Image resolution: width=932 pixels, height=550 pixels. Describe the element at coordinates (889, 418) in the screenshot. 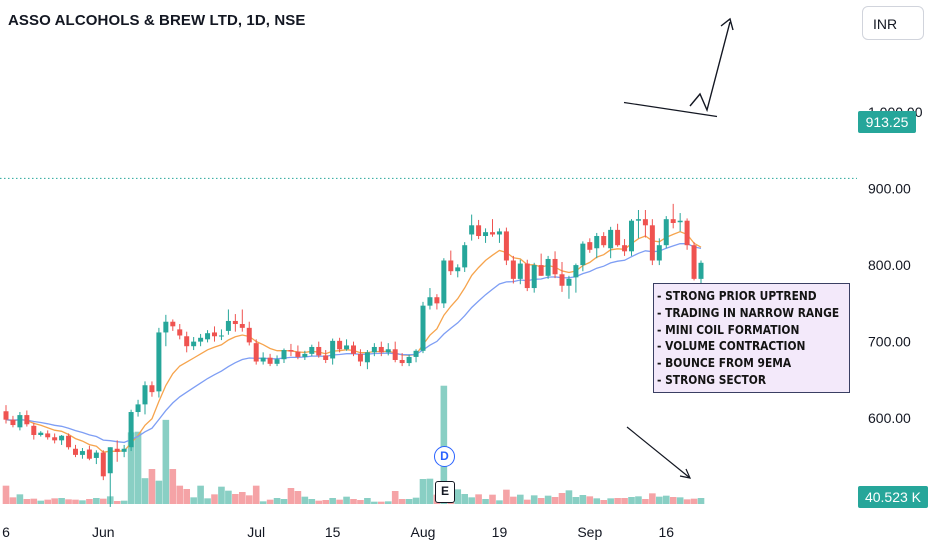

I see `y-tick-label: 600.00` at that location.